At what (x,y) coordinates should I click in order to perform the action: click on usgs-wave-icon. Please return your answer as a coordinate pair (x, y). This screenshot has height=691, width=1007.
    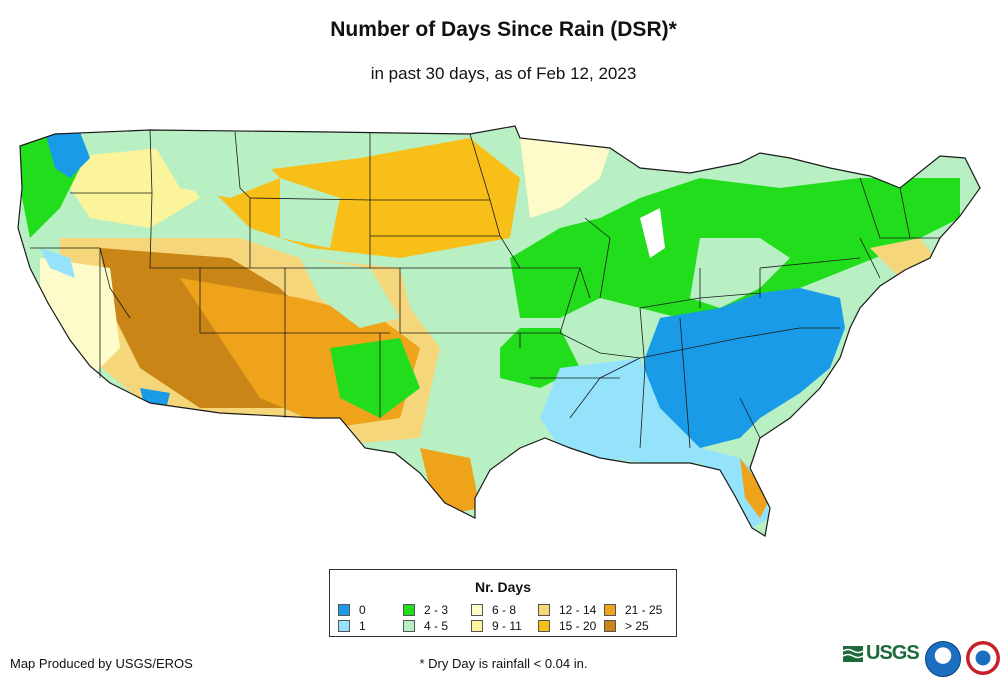
    Looking at the image, I should click on (853, 653).